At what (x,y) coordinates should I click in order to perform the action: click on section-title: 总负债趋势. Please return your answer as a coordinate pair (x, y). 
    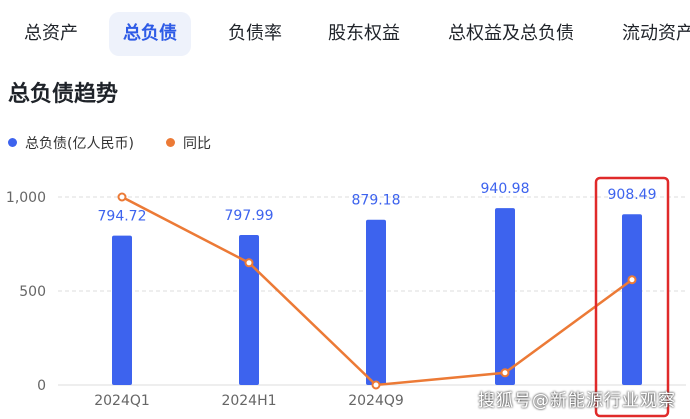
    Looking at the image, I should click on (63, 94).